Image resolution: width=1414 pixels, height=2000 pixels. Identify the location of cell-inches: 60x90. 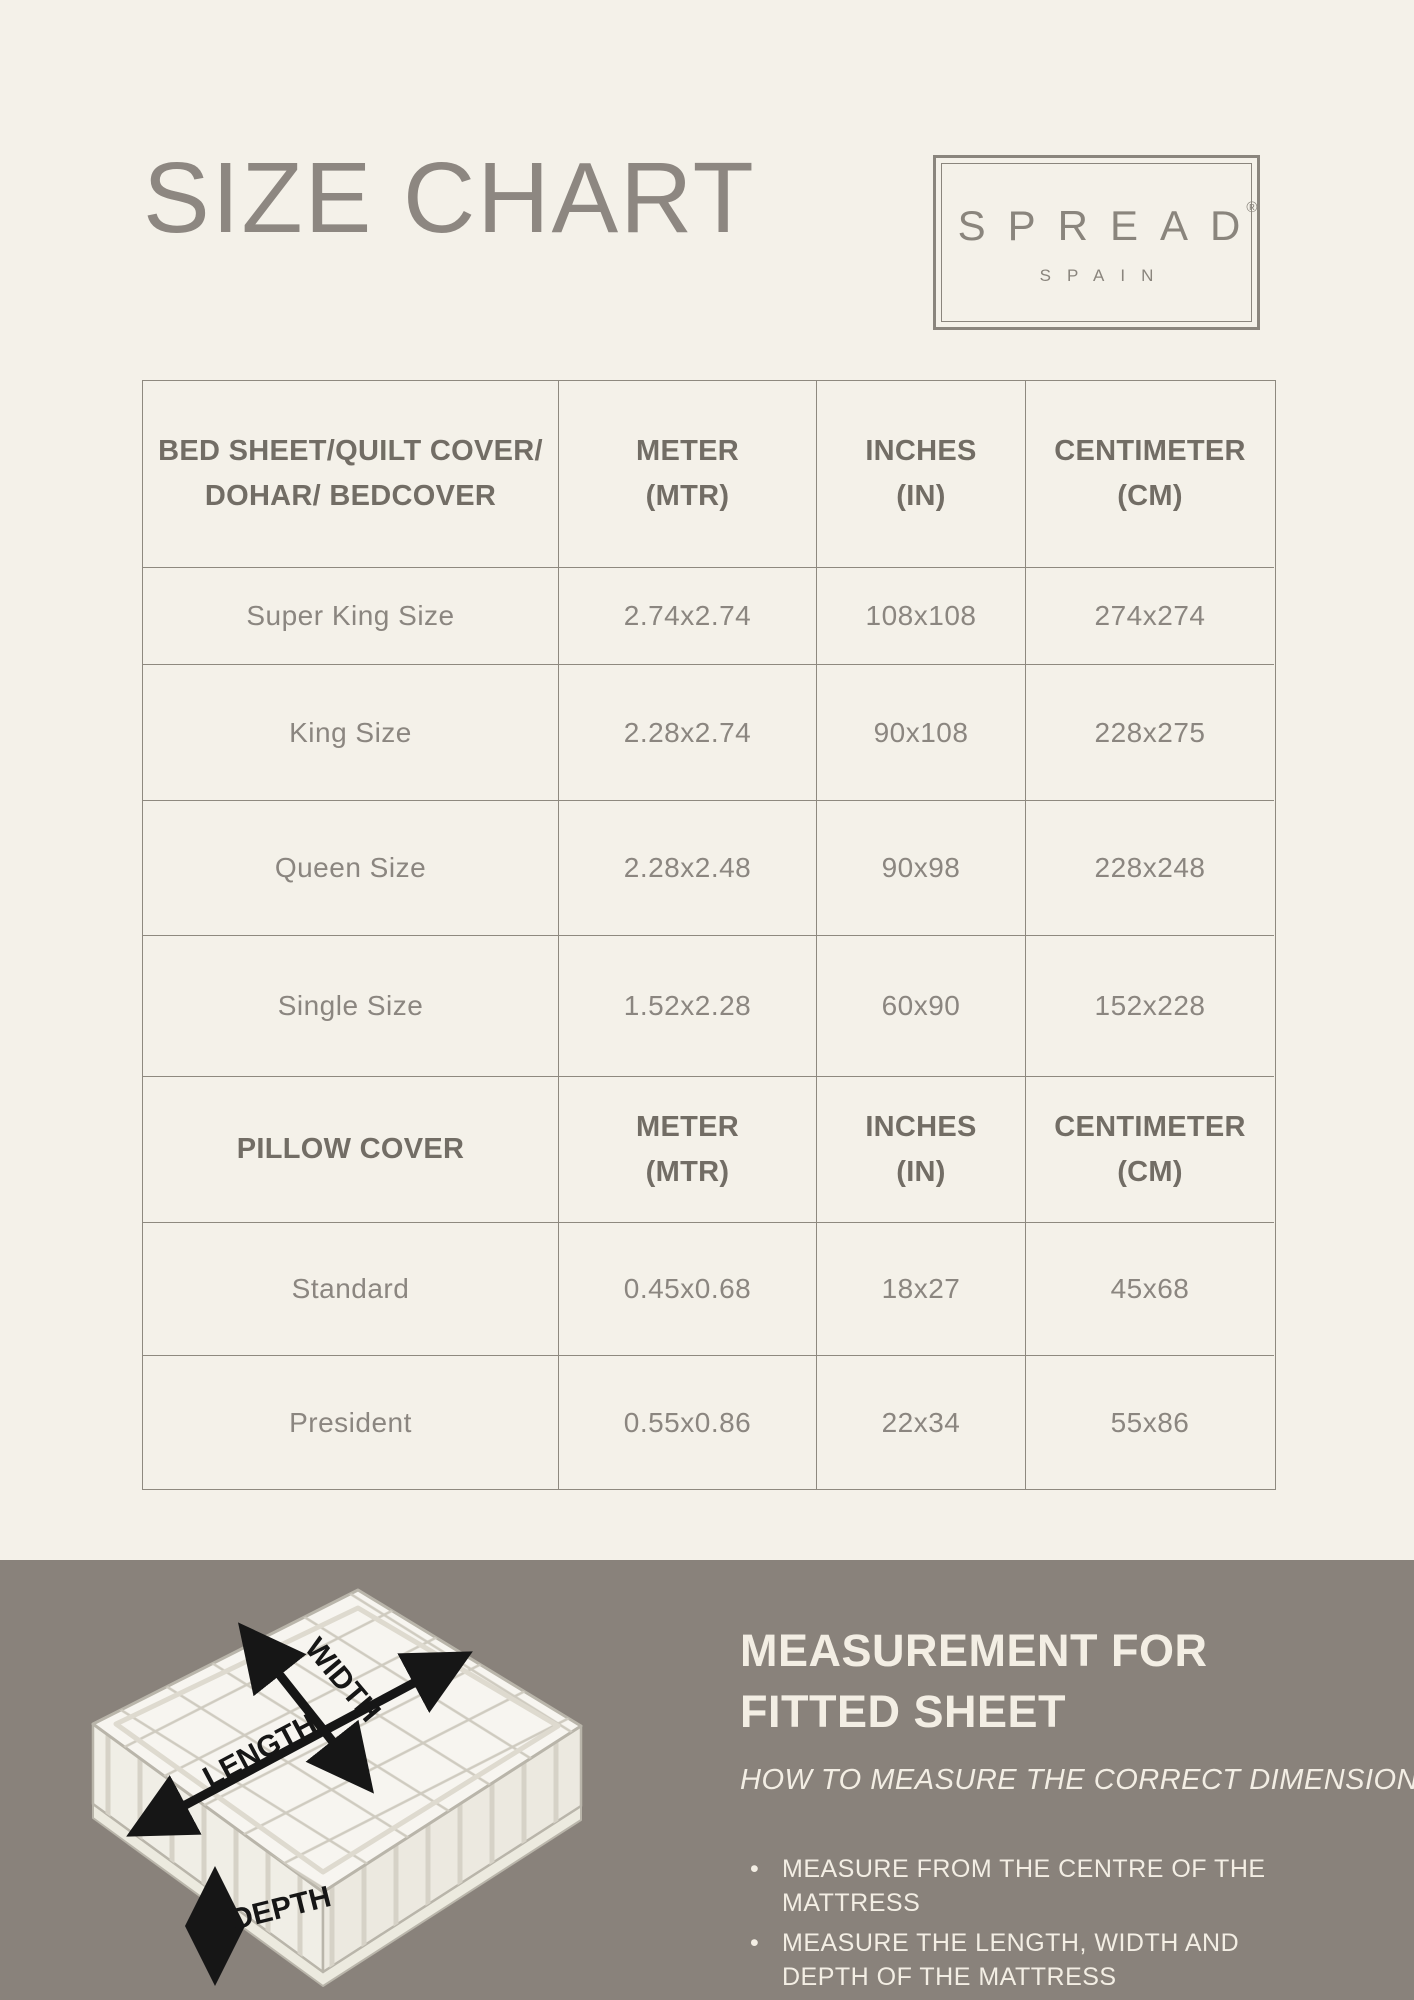
(921, 1006).